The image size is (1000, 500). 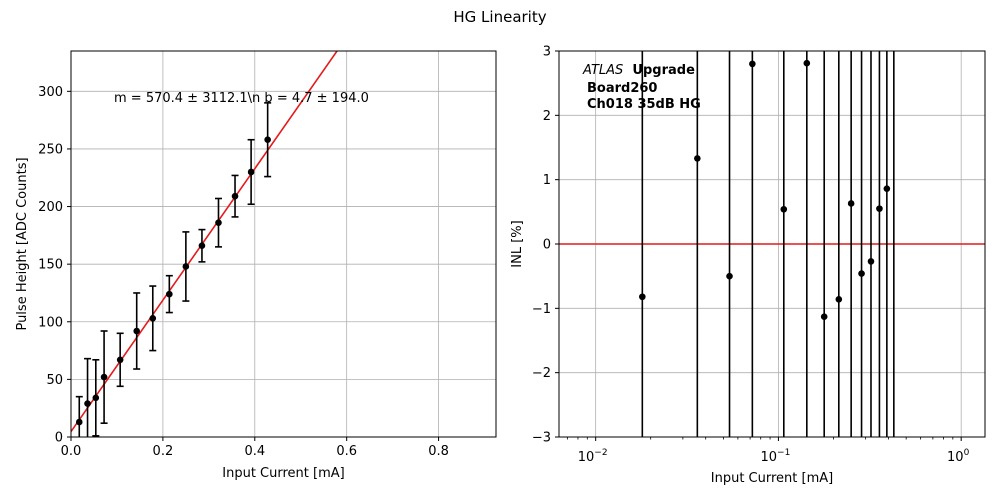 I want to click on left-x-tick-label: 0.4, so click(x=254, y=451).